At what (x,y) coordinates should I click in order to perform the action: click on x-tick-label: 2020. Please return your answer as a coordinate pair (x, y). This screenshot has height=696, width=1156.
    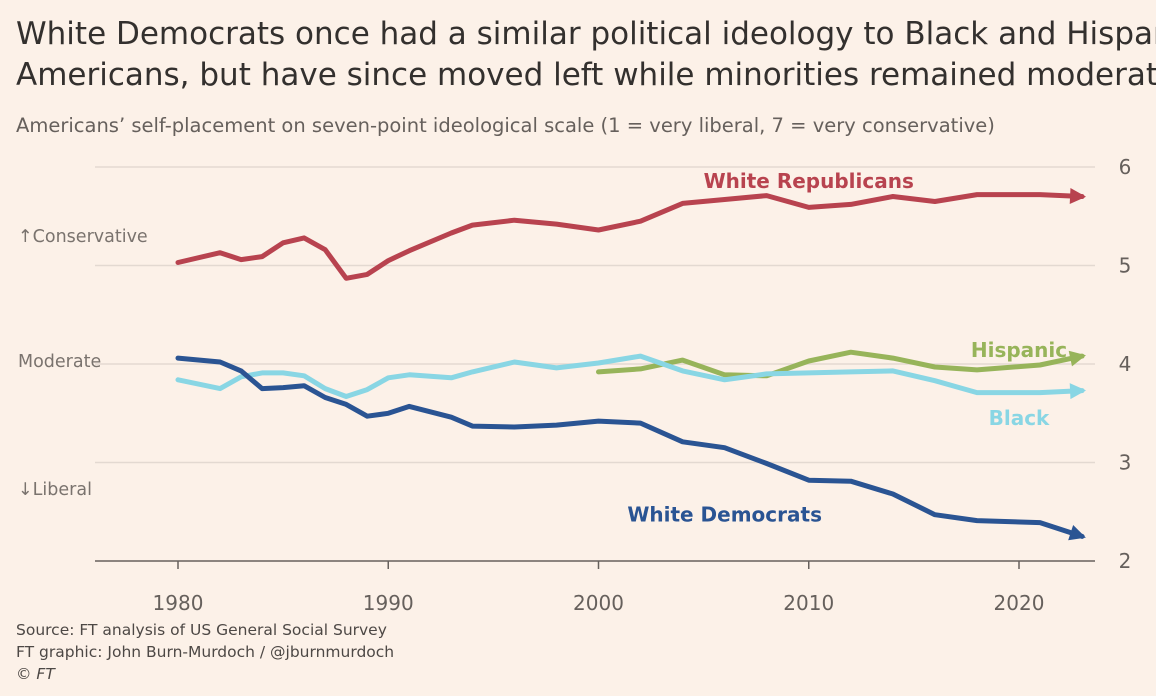
    Looking at the image, I should click on (1019, 603).